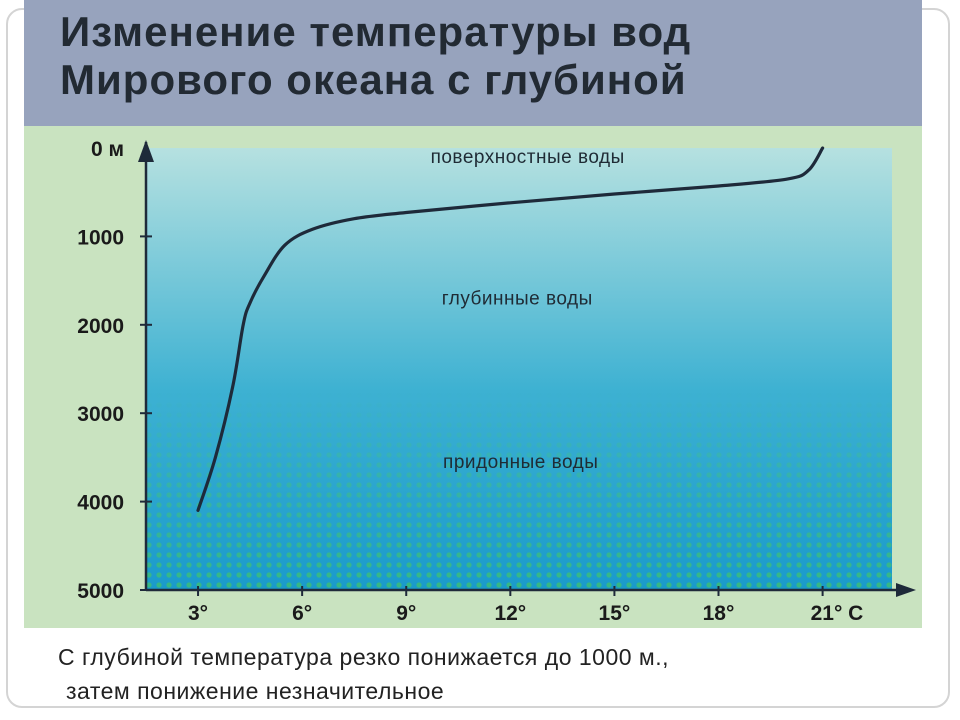 This screenshot has width=960, height=720. Describe the element at coordinates (510, 613) in the screenshot. I see `x-tick-label: 12°` at that location.